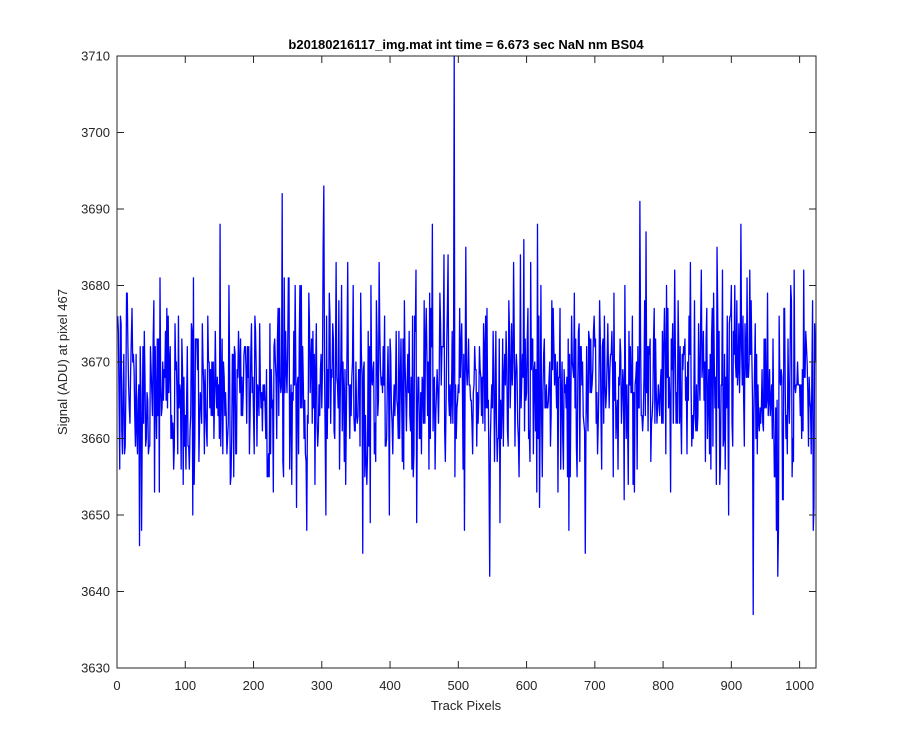 The height and width of the screenshot is (750, 900). What do you see at coordinates (799, 685) in the screenshot?
I see `x-tick-label: 1000` at bounding box center [799, 685].